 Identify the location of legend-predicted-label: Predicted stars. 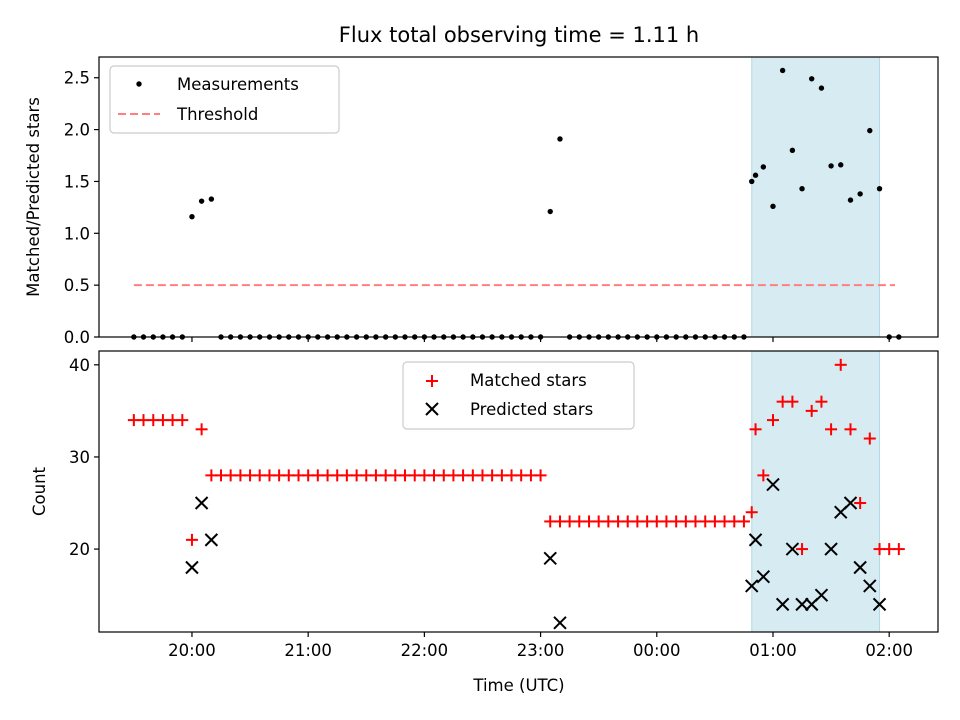
(531, 409).